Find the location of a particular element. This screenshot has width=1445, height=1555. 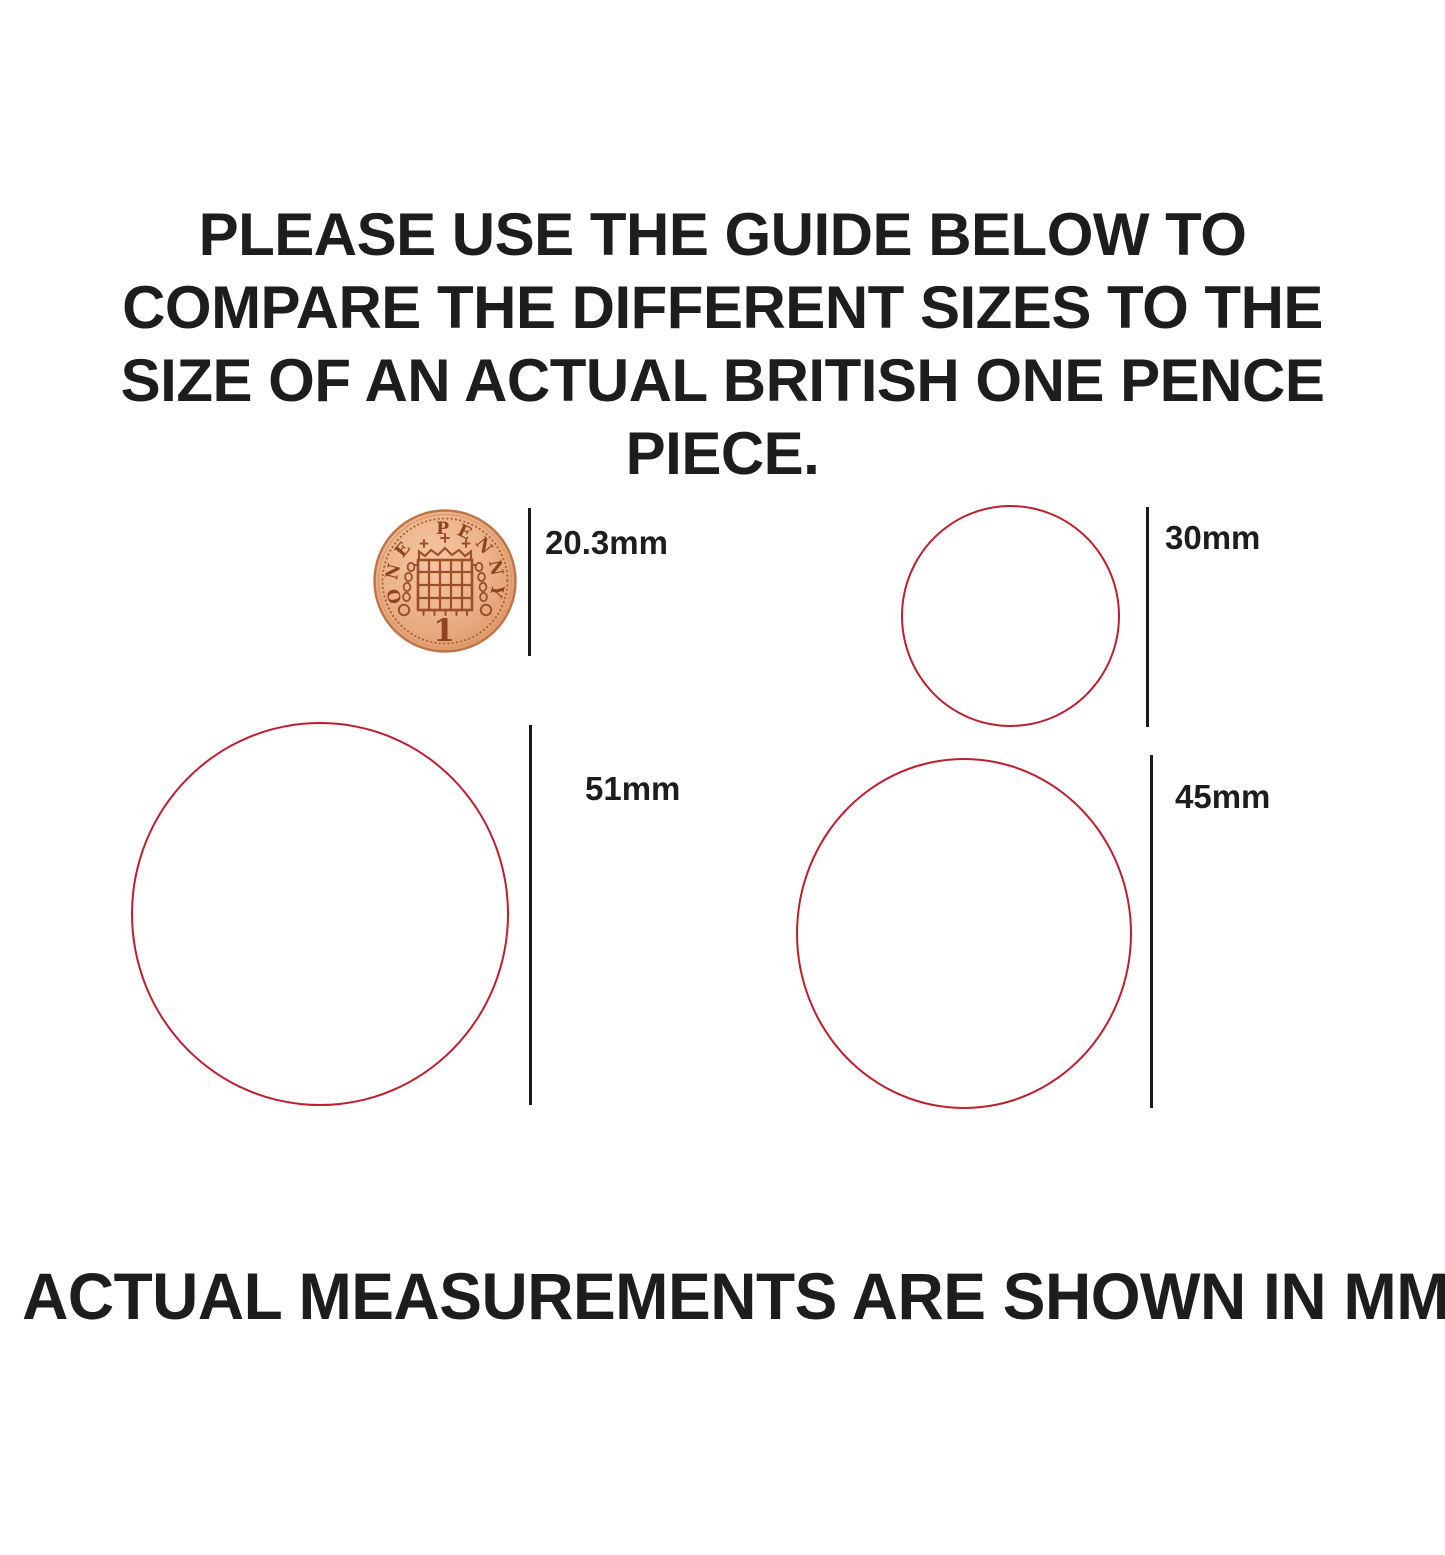

circle-51mm-measure-line is located at coordinates (530, 915).